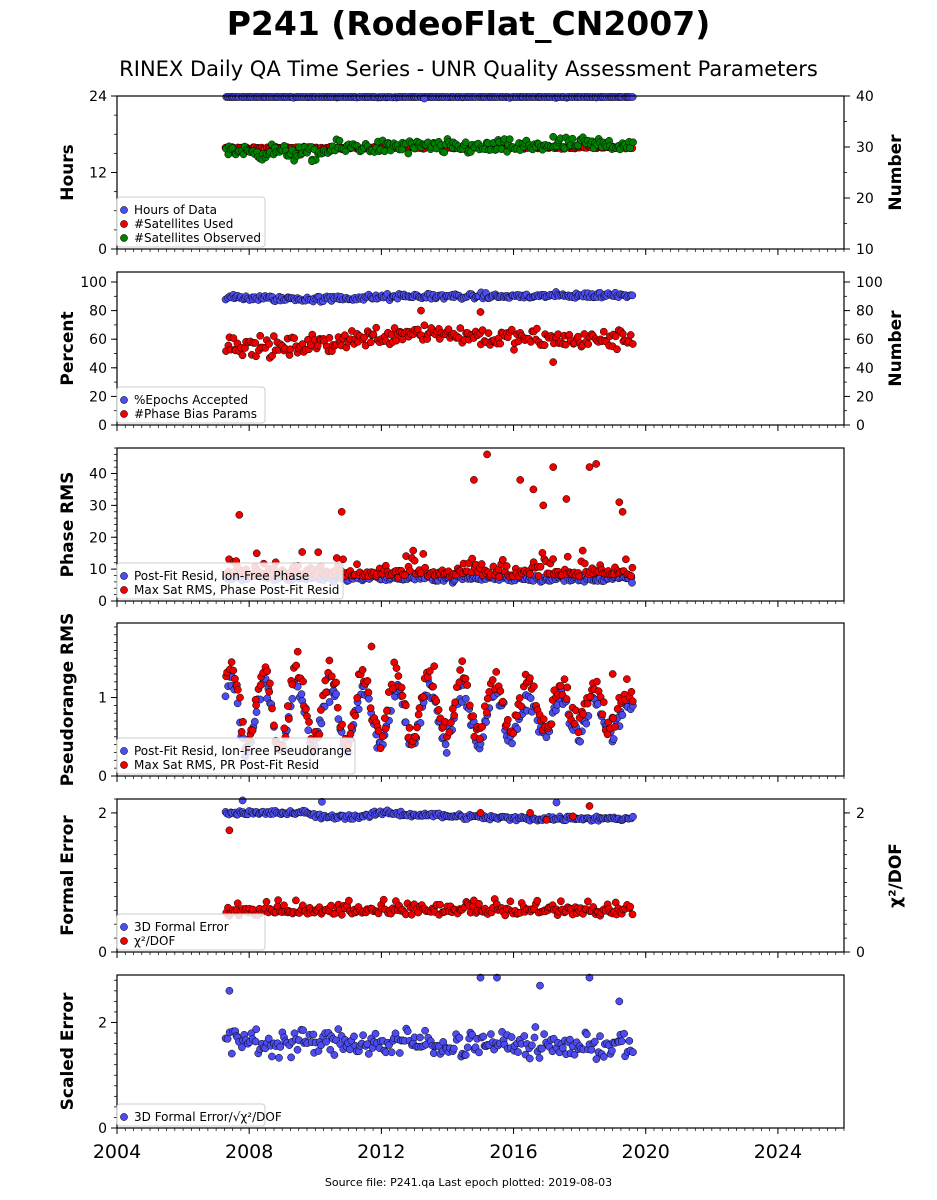 The height and width of the screenshot is (1200, 937). I want to click on y-tick-label: 12, so click(98, 174).